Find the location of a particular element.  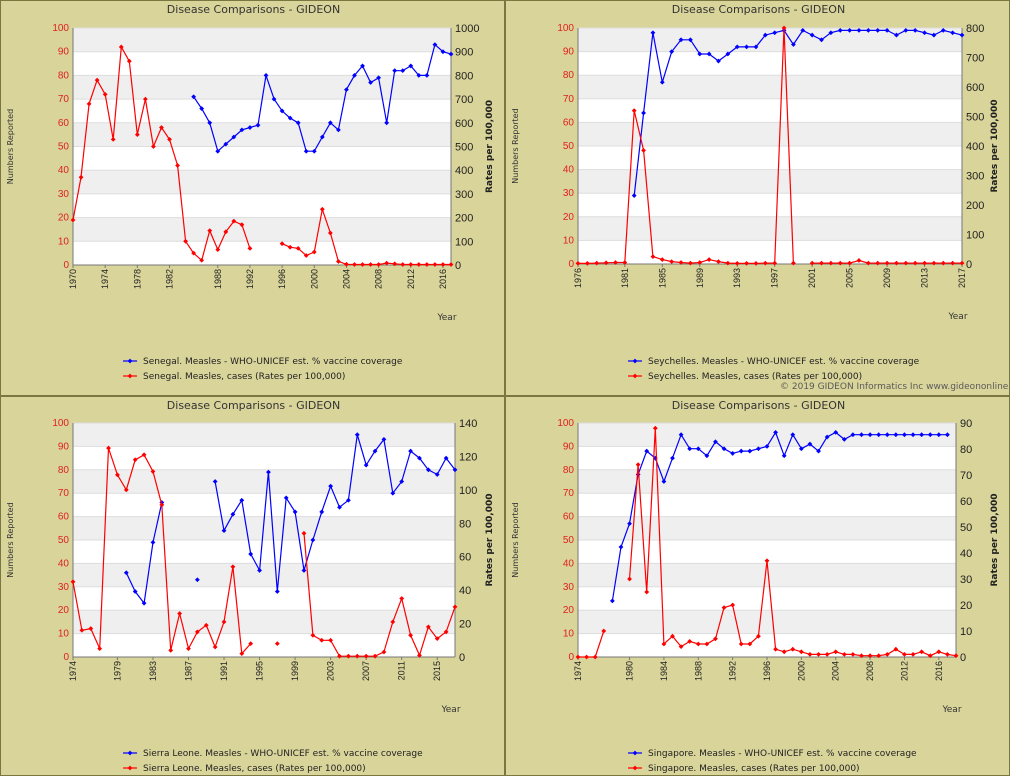

chart2-series-0-line is located at coordinates (335, 513).